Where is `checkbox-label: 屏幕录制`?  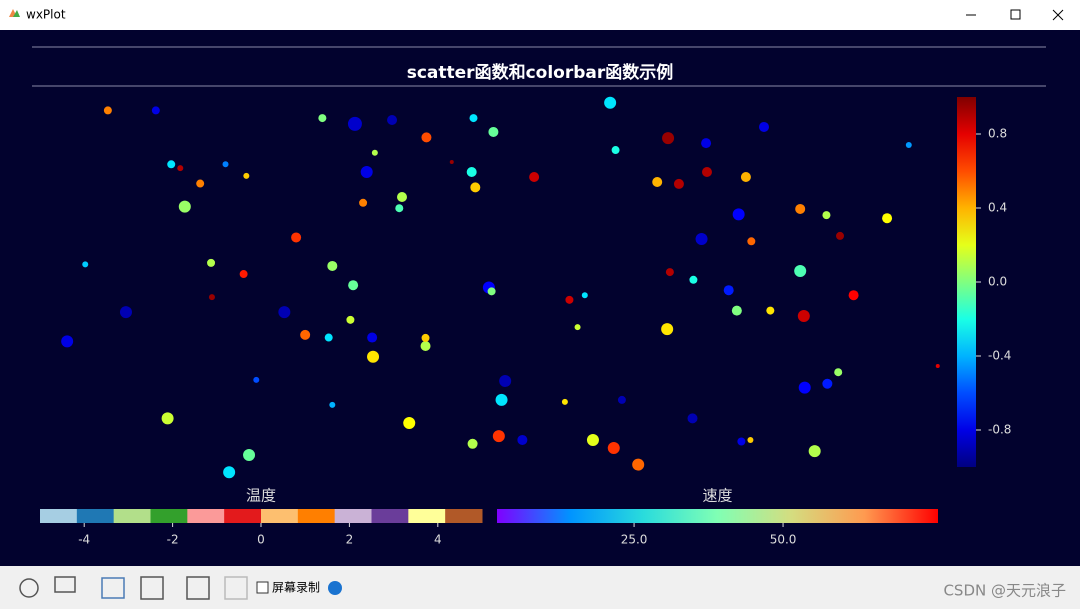
checkbox-label: 屏幕录制 is located at coordinates (296, 588).